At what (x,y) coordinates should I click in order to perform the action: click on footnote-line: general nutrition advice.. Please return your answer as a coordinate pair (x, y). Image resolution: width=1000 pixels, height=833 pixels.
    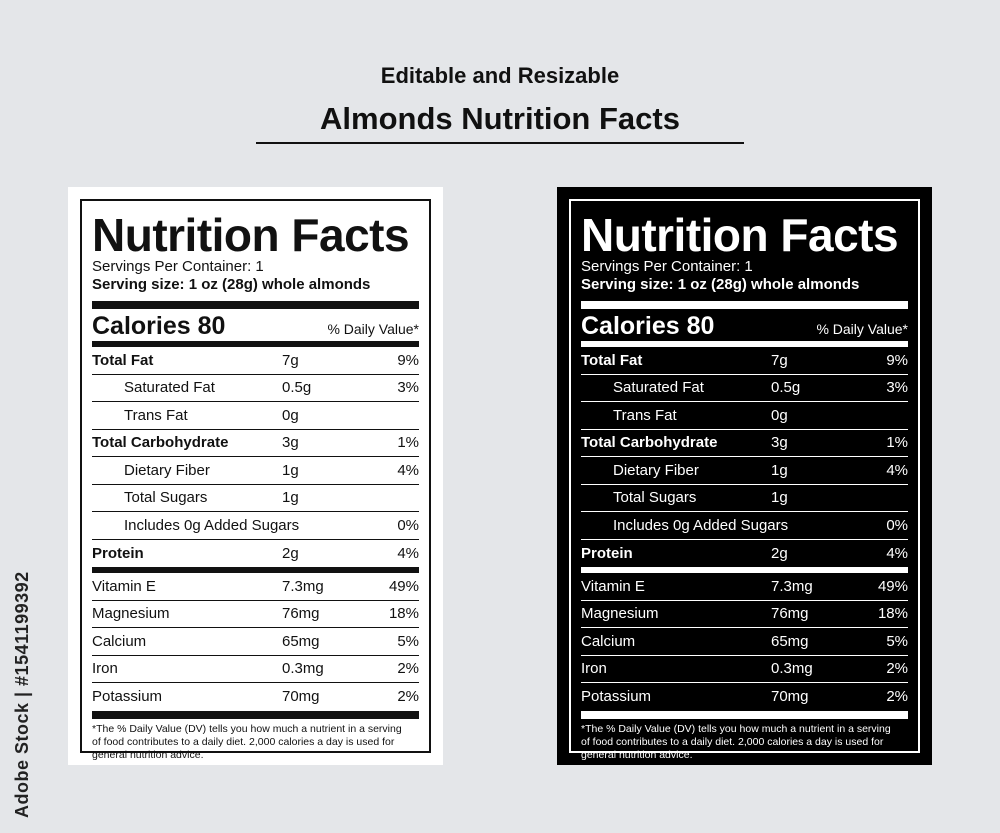
    Looking at the image, I should click on (637, 754).